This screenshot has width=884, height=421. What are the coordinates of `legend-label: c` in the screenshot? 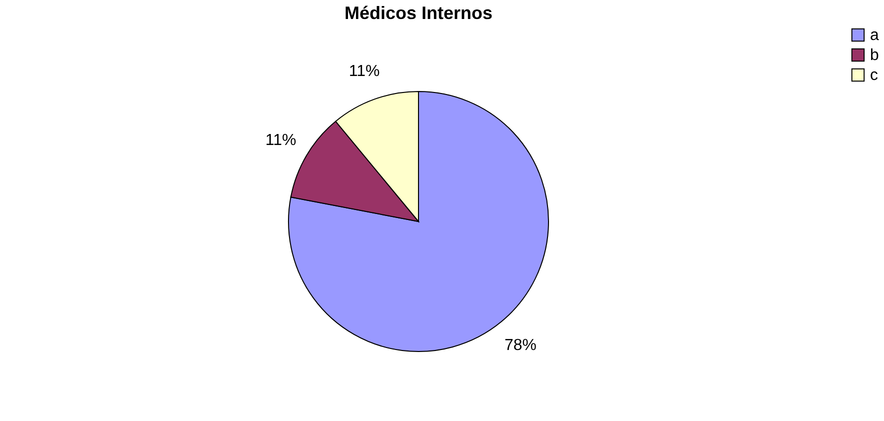 It's located at (874, 75).